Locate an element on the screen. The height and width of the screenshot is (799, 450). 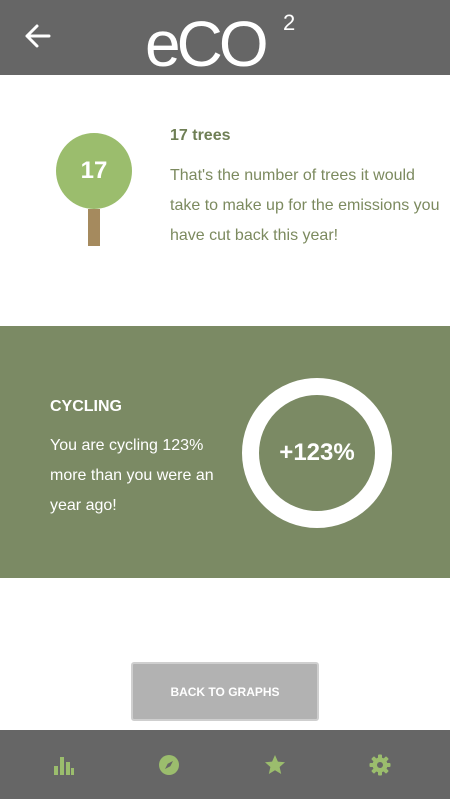
nav-explore is located at coordinates (169, 765).